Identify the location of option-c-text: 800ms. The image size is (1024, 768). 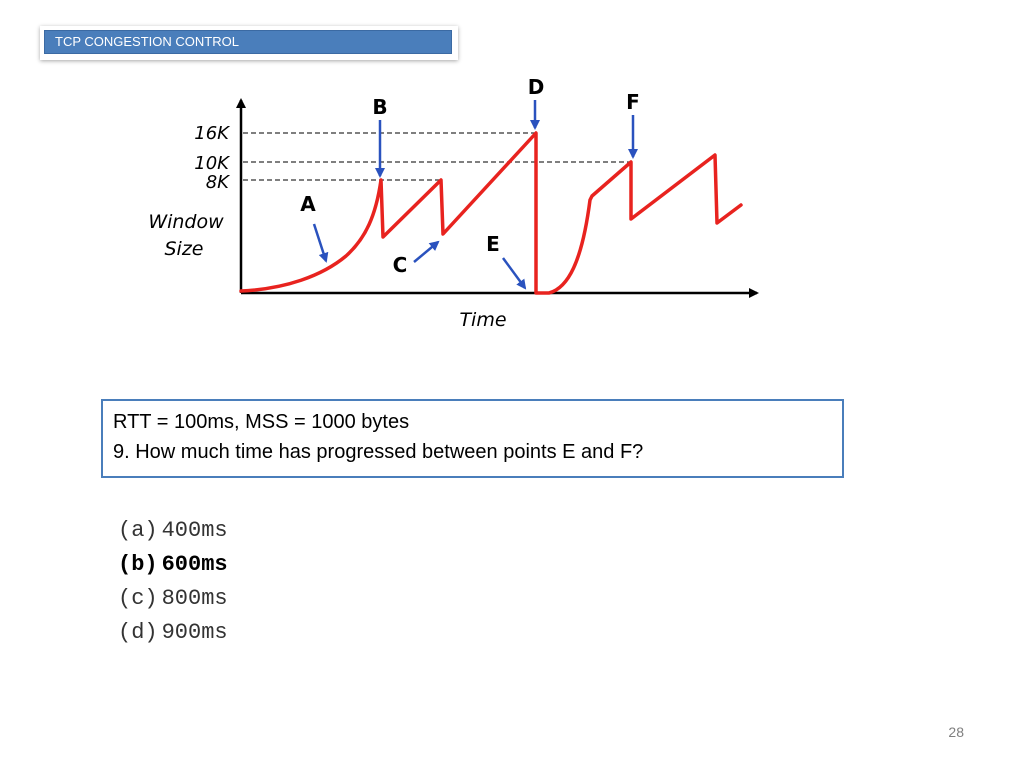
(194, 598).